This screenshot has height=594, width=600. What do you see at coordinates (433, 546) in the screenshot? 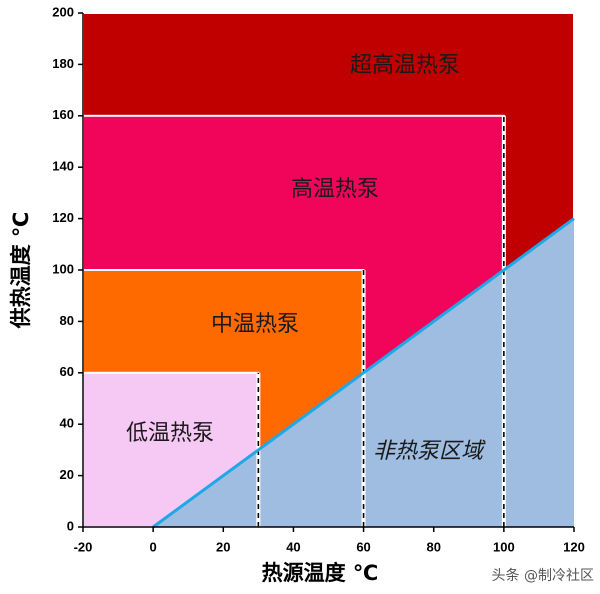
I see `x-tick-label: 80` at bounding box center [433, 546].